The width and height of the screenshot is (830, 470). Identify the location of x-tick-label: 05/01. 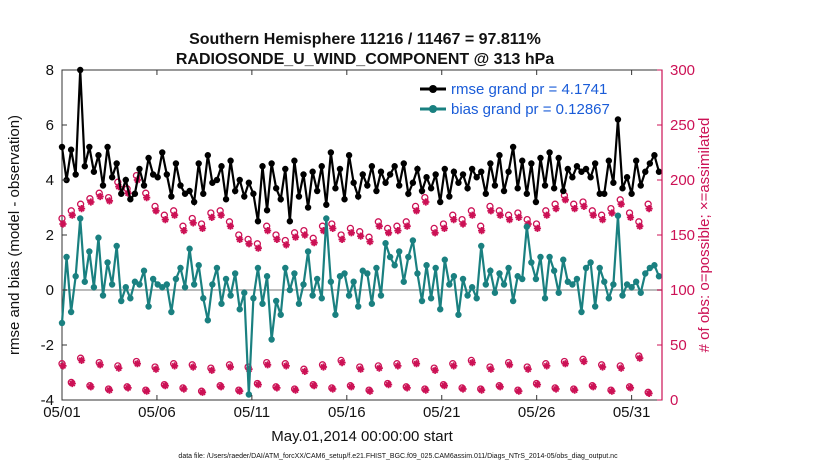
(62, 412).